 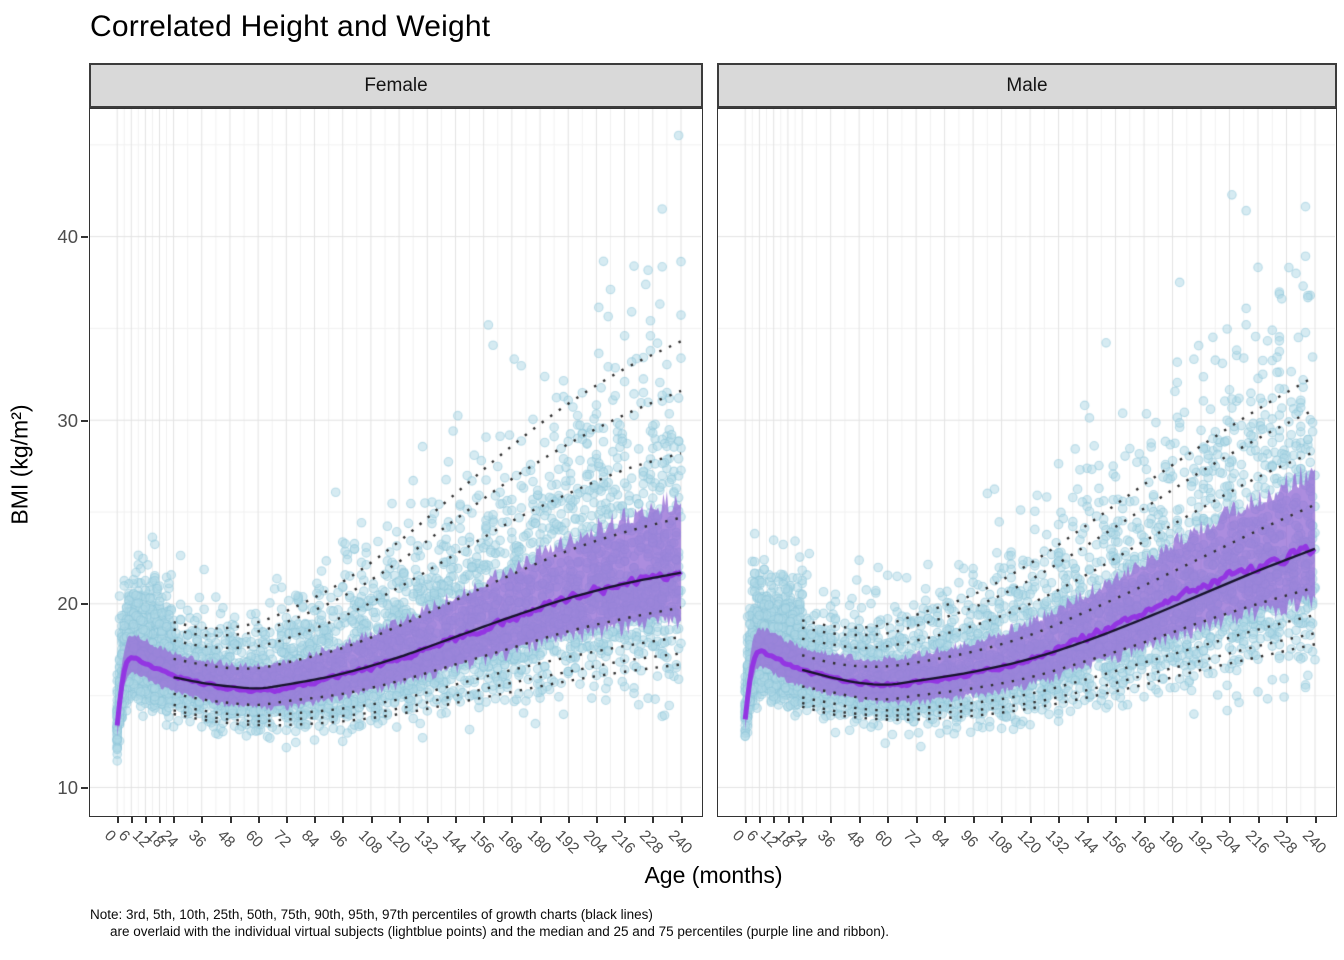 I want to click on x-axis-title: Age (months), so click(x=713, y=875).